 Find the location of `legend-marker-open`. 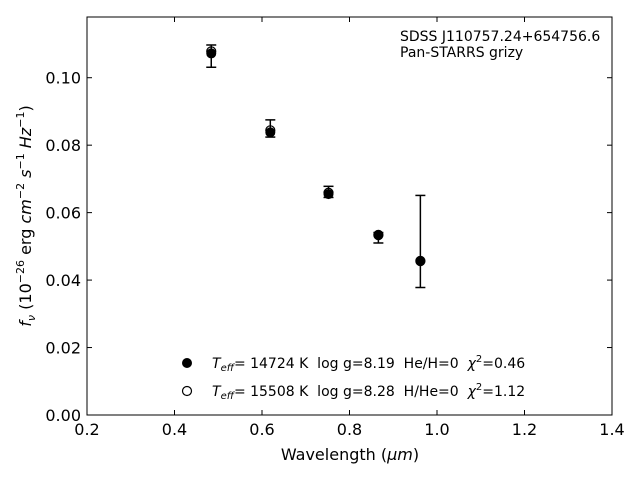

legend-marker-open is located at coordinates (187, 391).